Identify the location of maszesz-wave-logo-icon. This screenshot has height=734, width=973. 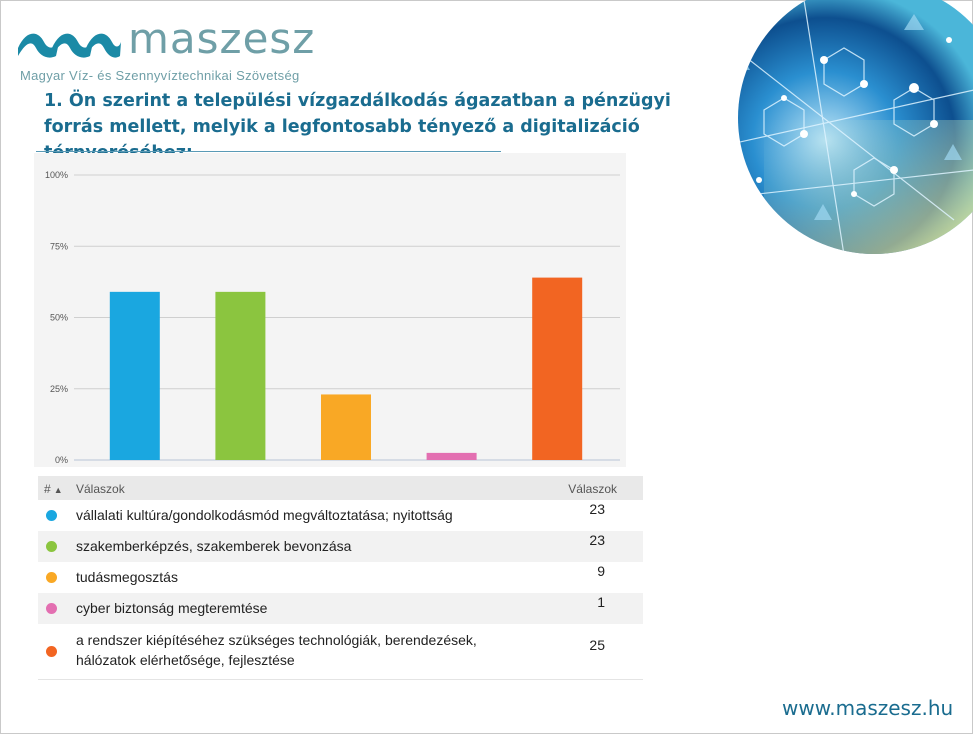
(69, 45).